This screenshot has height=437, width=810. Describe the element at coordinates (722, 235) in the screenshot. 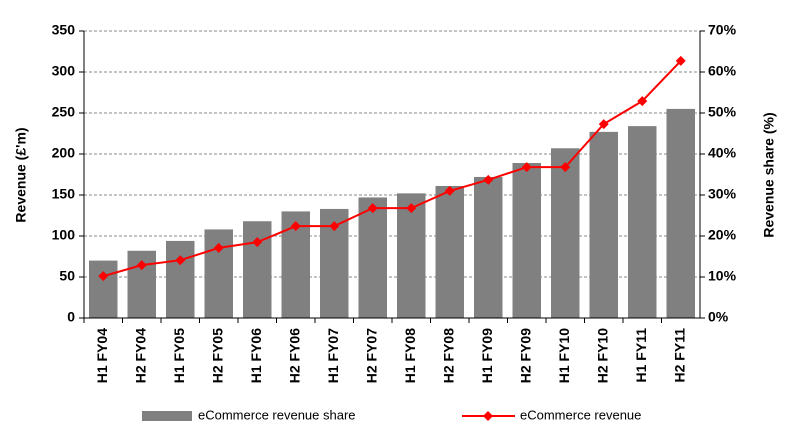

I see `y2-tick-label: 20%` at that location.